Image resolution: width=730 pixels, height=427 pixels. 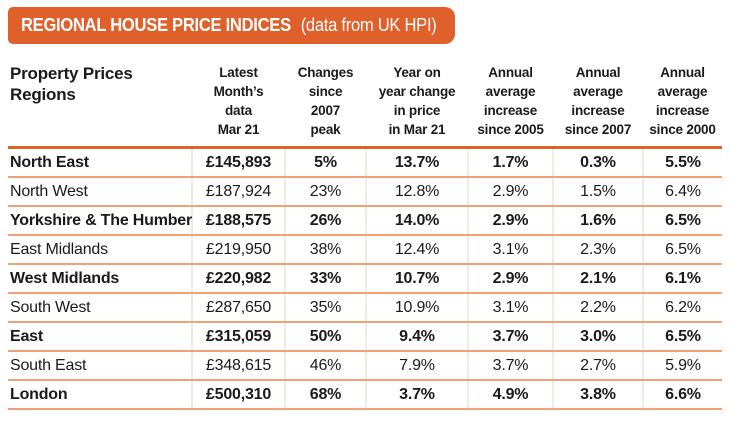 I want to click on peak-change-cell: 50%, so click(x=325, y=337).